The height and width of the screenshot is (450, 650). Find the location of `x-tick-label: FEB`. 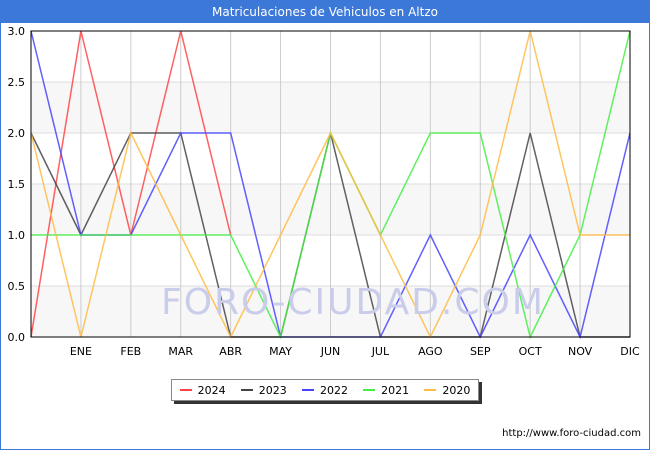

x-tick-label: FEB is located at coordinates (130, 351).